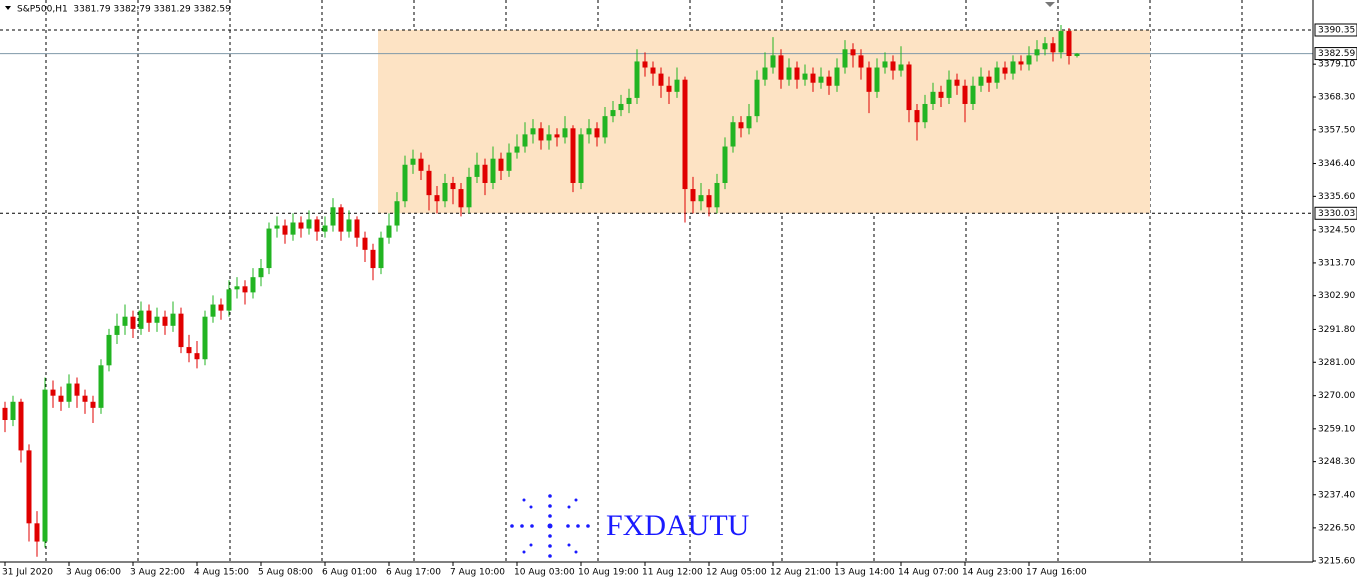 This screenshot has height=579, width=1357. Describe the element at coordinates (1336, 396) in the screenshot. I see `y-tick-label: 3270.00` at that location.